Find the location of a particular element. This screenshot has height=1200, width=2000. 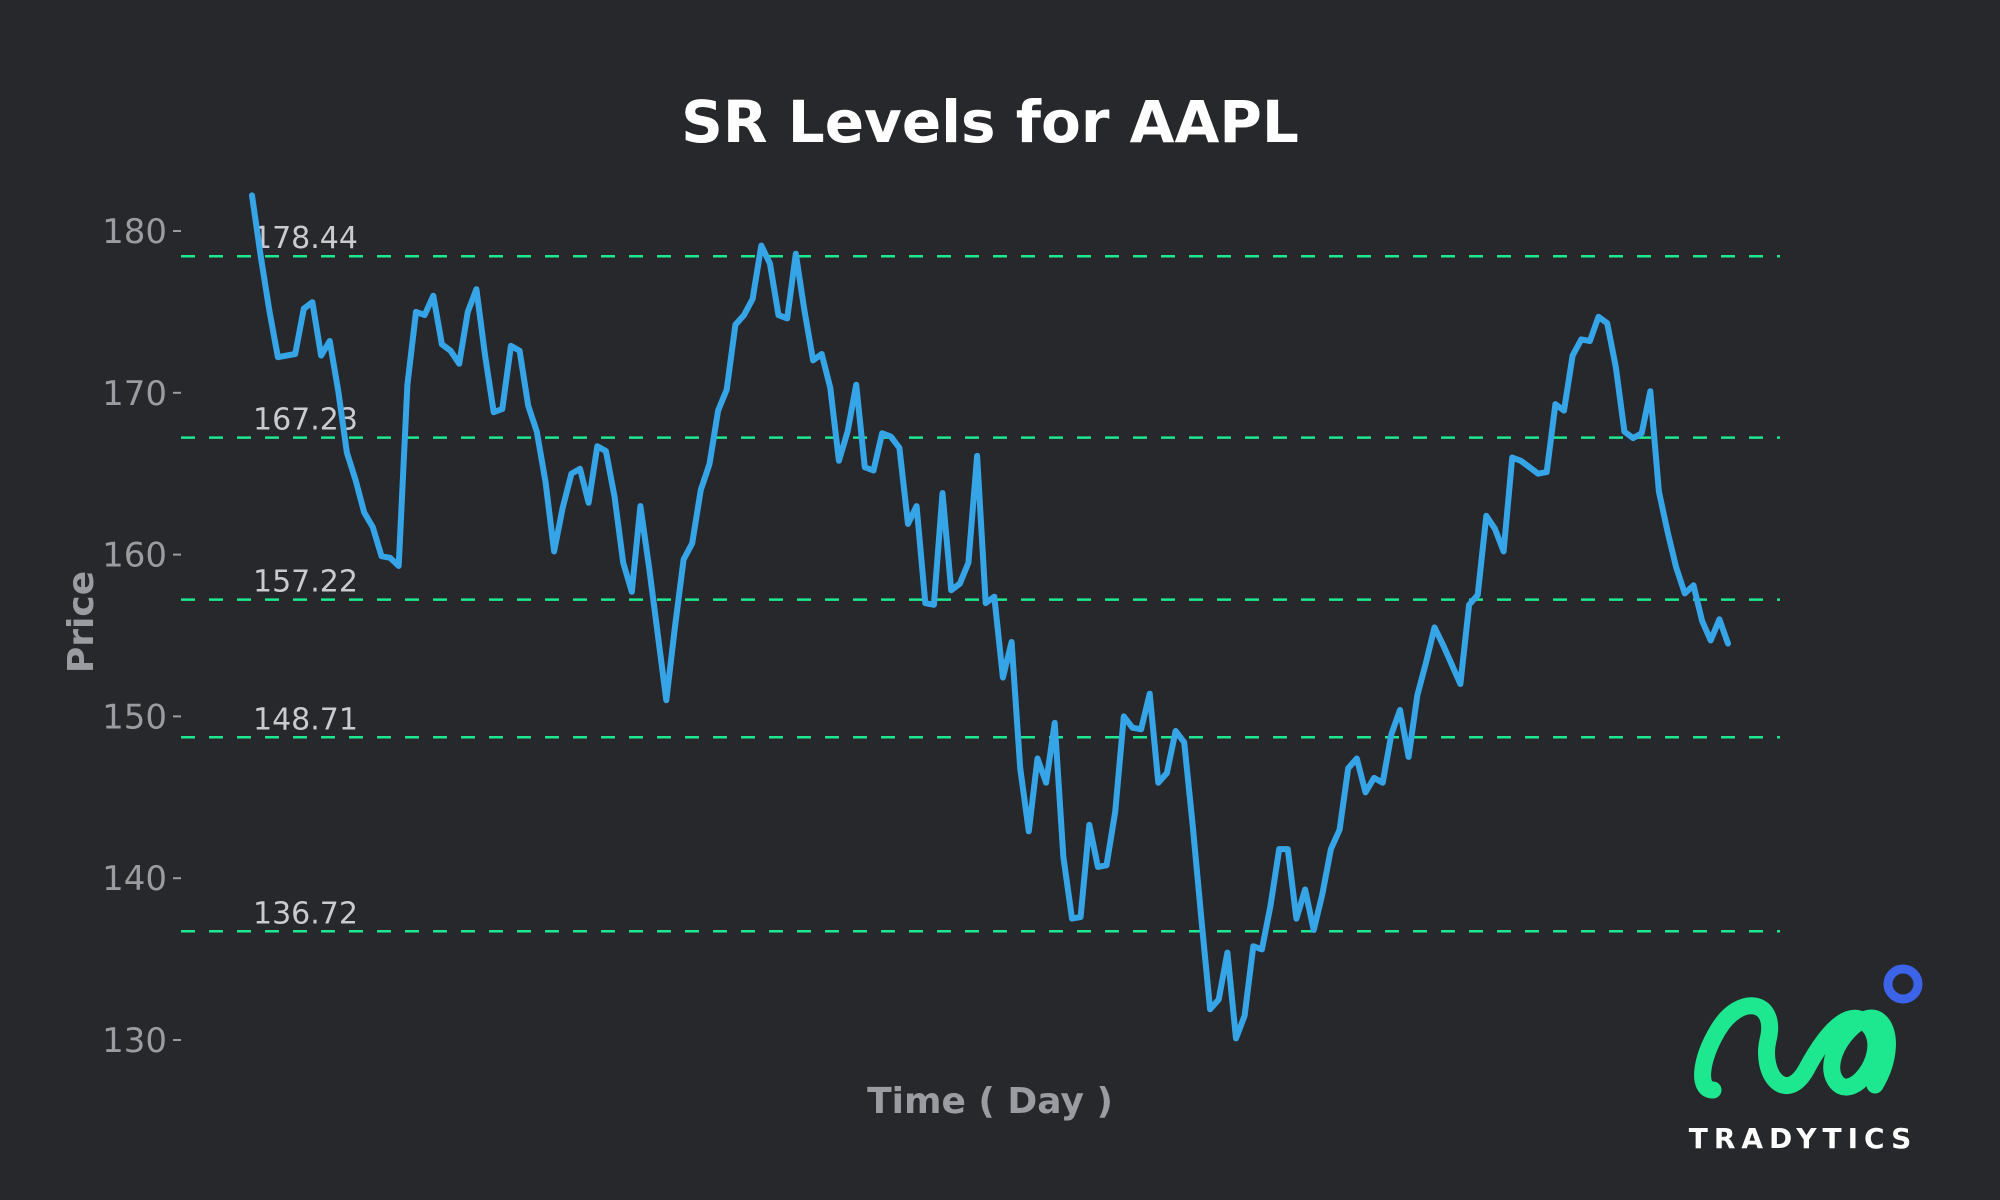

tradytics-wordmark: TRADYTICS is located at coordinates (1803, 1138).